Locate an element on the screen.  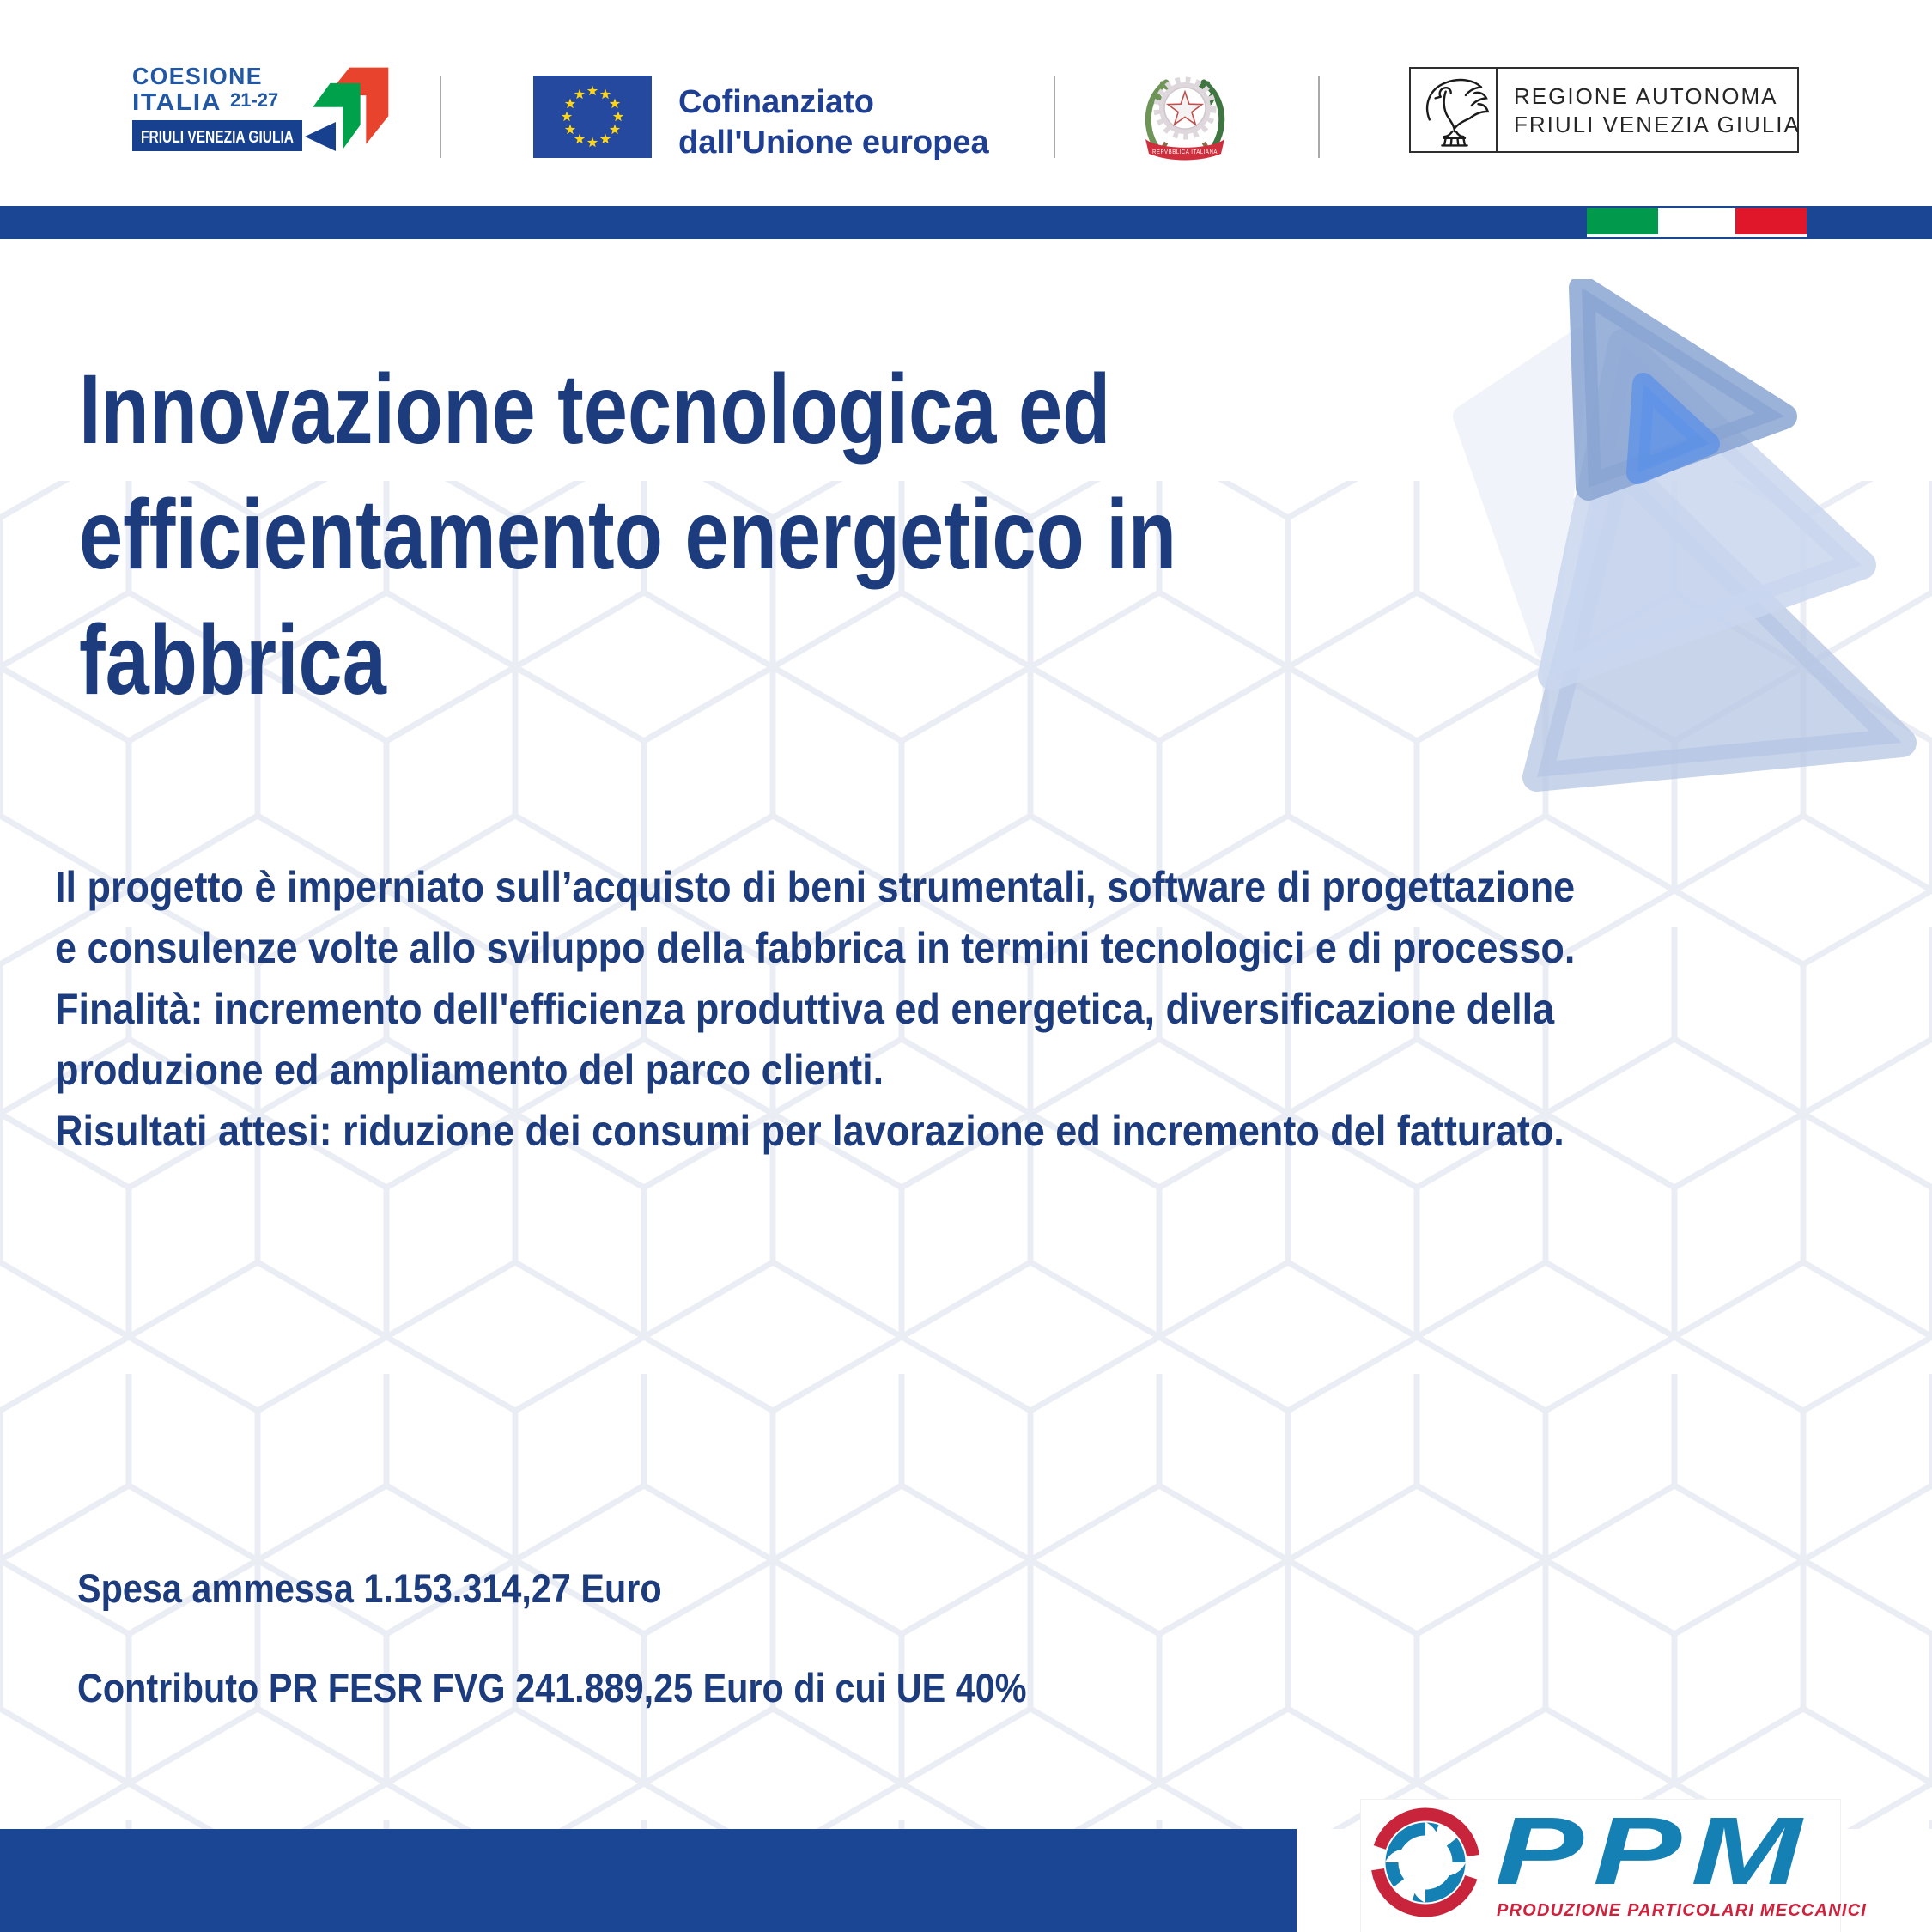
region-logo-divider is located at coordinates (1497, 110).